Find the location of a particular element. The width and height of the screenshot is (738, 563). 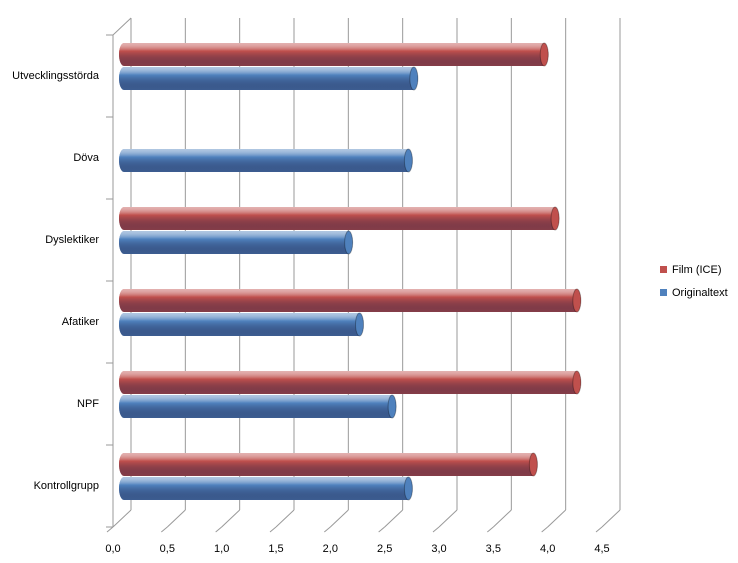

y-tick-label: Utvecklingsstörda is located at coordinates (56, 76).